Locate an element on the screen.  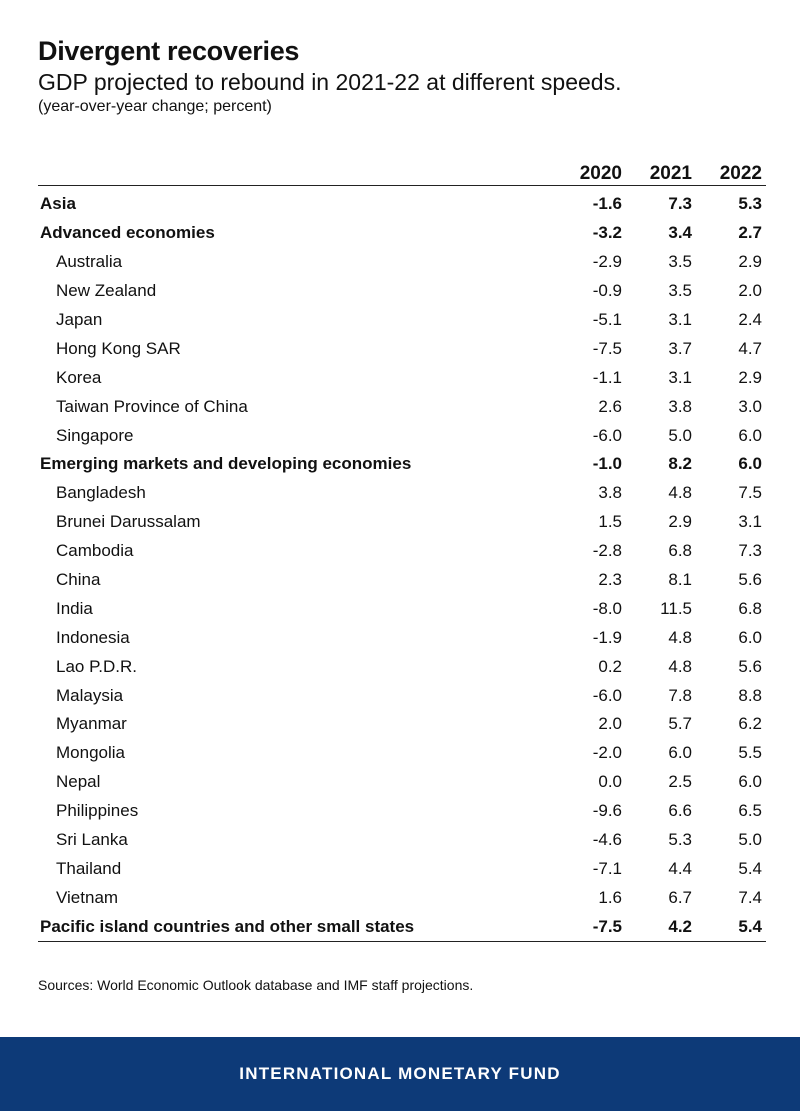
table-row: Malaysia -6.0 7.8 8.8 is located at coordinates (402, 695).